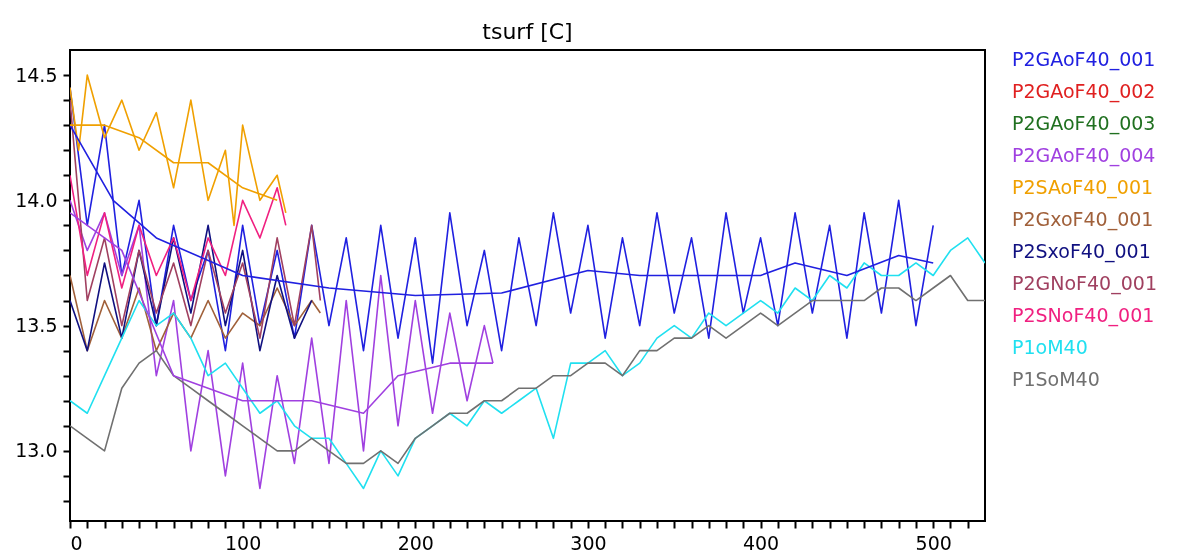 This screenshot has width=1192, height=558. What do you see at coordinates (1056, 378) in the screenshot?
I see `text: P1SoM40` at bounding box center [1056, 378].